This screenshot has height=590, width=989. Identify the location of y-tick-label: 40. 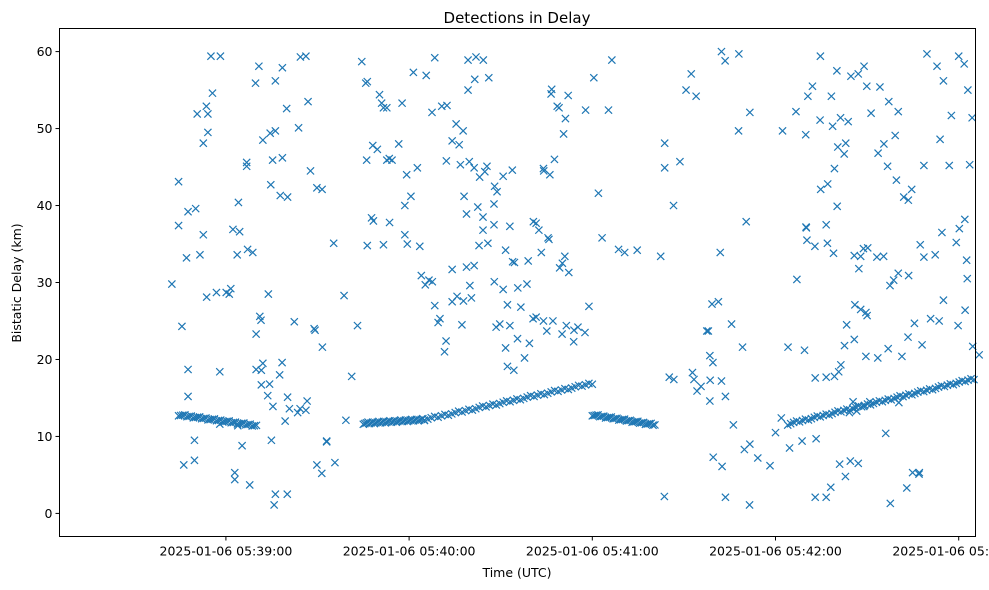
(45, 205).